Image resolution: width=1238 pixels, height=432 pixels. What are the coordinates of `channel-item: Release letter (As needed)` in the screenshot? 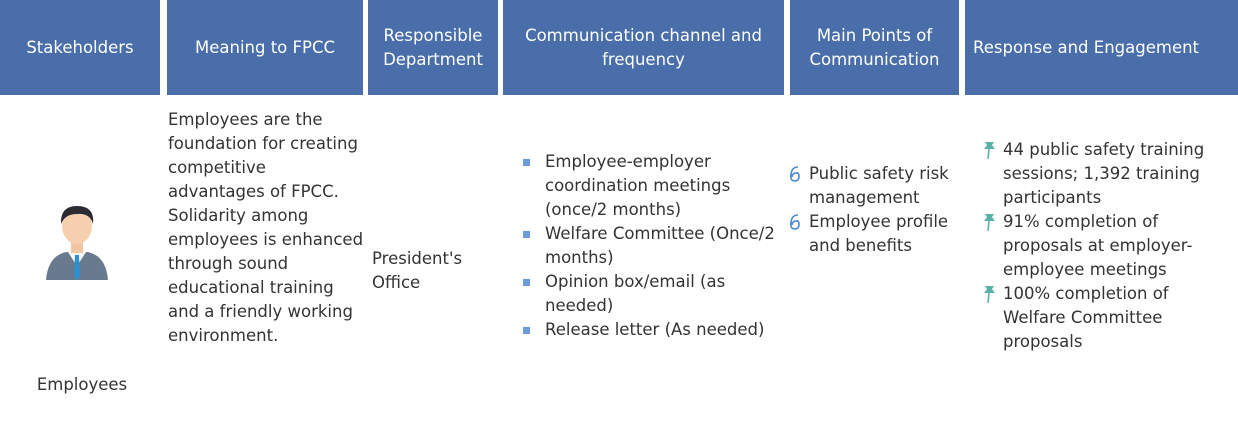 It's located at (655, 330).